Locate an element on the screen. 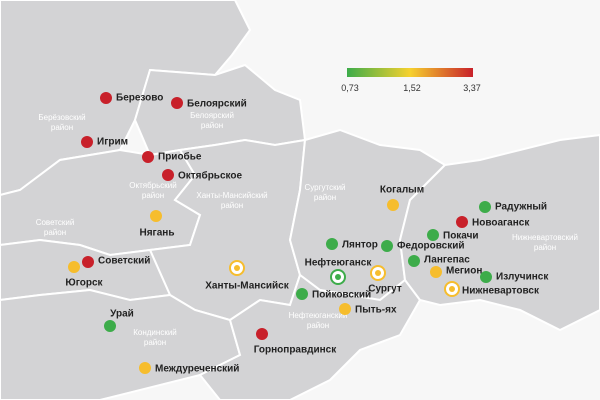  city-label: Березово is located at coordinates (139, 98).